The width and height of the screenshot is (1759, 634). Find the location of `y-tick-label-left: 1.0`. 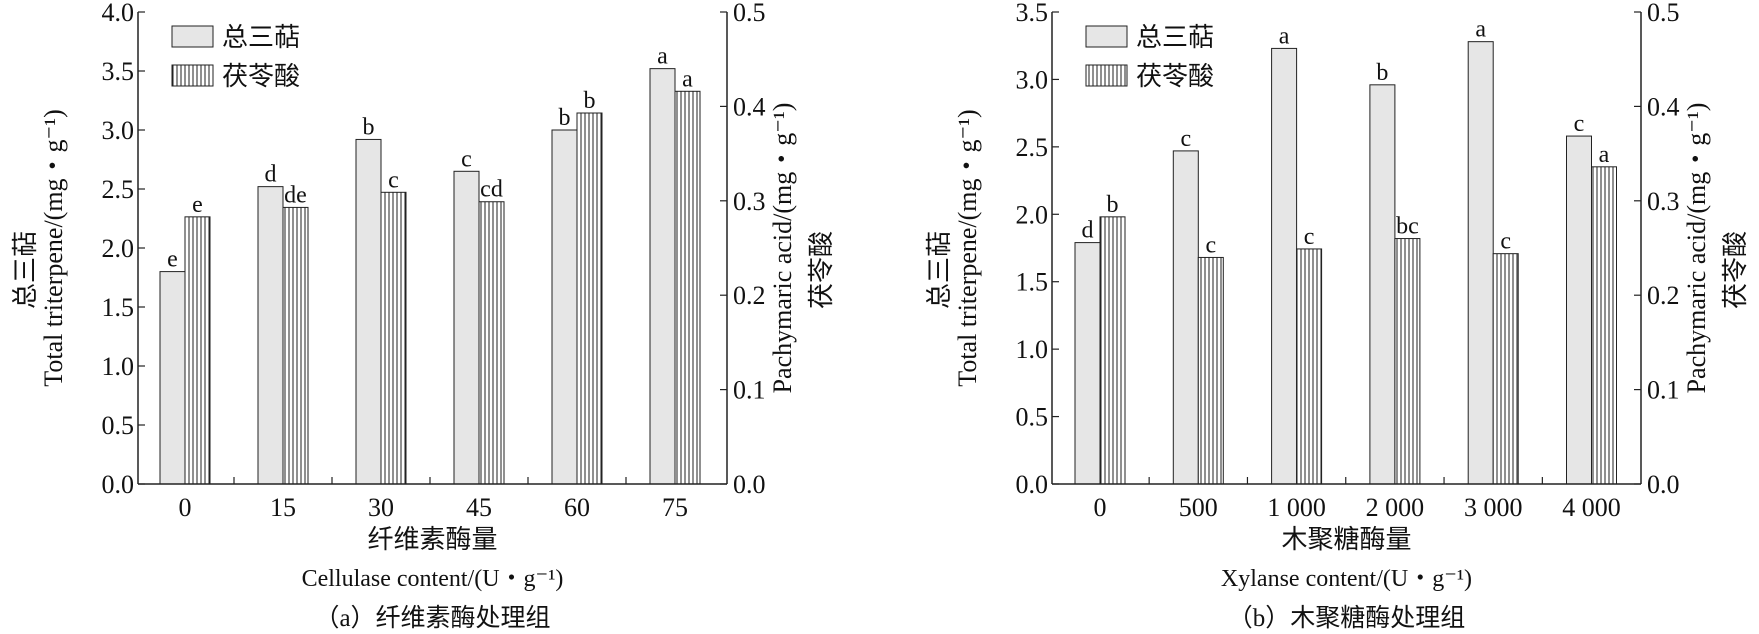

y-tick-label-left: 1.0 is located at coordinates (1032, 349).